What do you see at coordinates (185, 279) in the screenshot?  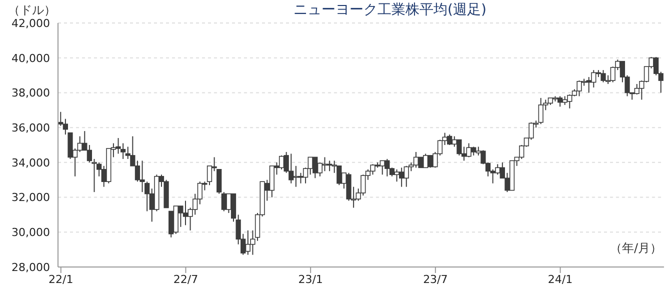 I see `x-tick-label: 22/7` at bounding box center [185, 279].